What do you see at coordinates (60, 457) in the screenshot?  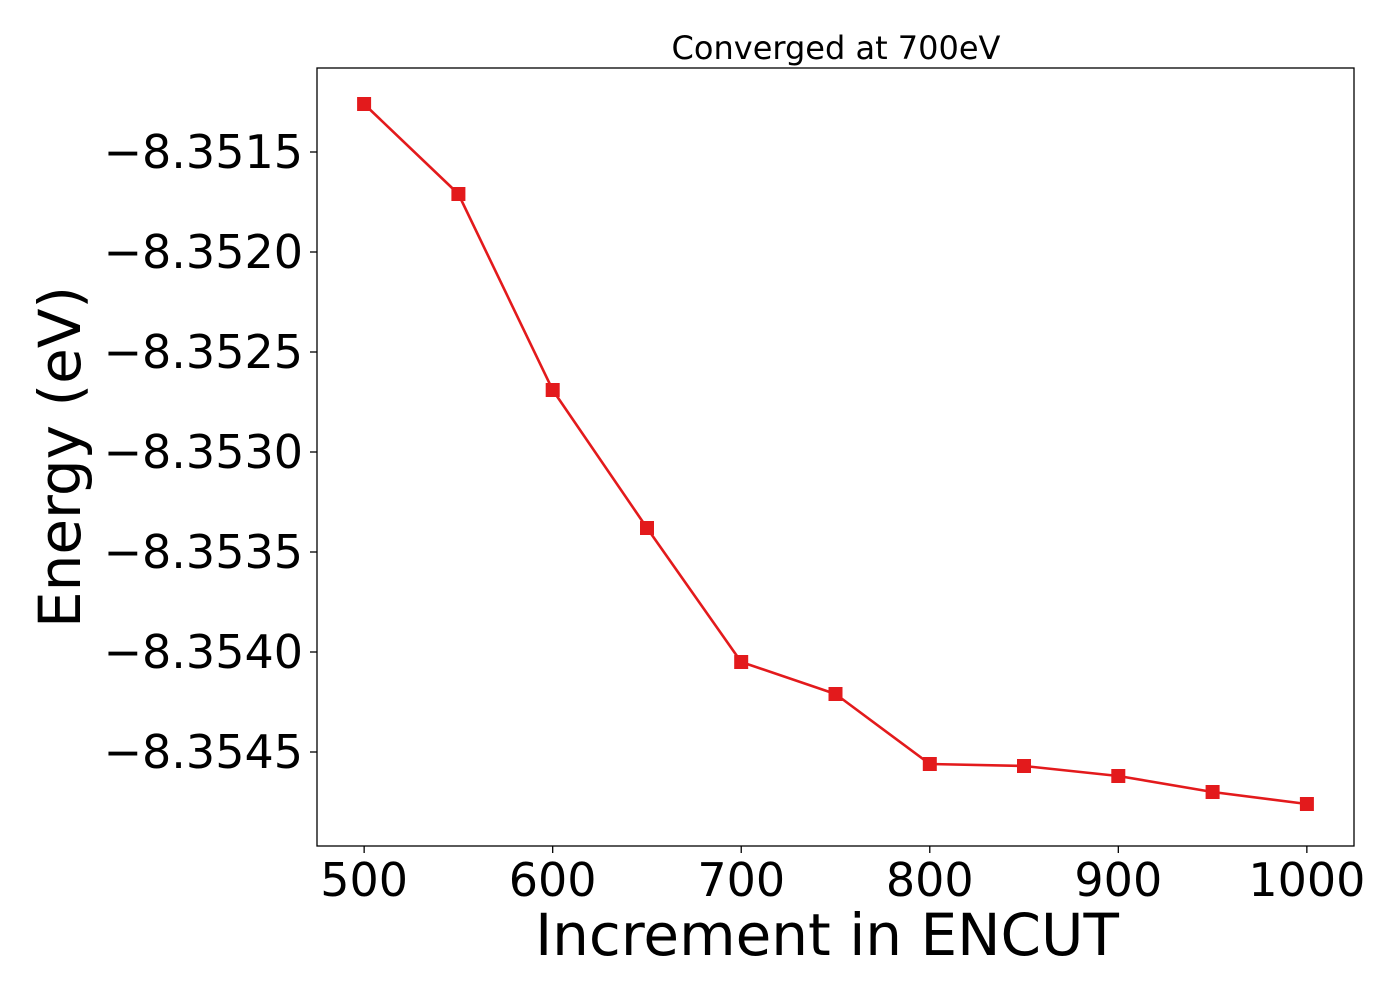 I see `y-axis-label: Energy (eV)` at bounding box center [60, 457].